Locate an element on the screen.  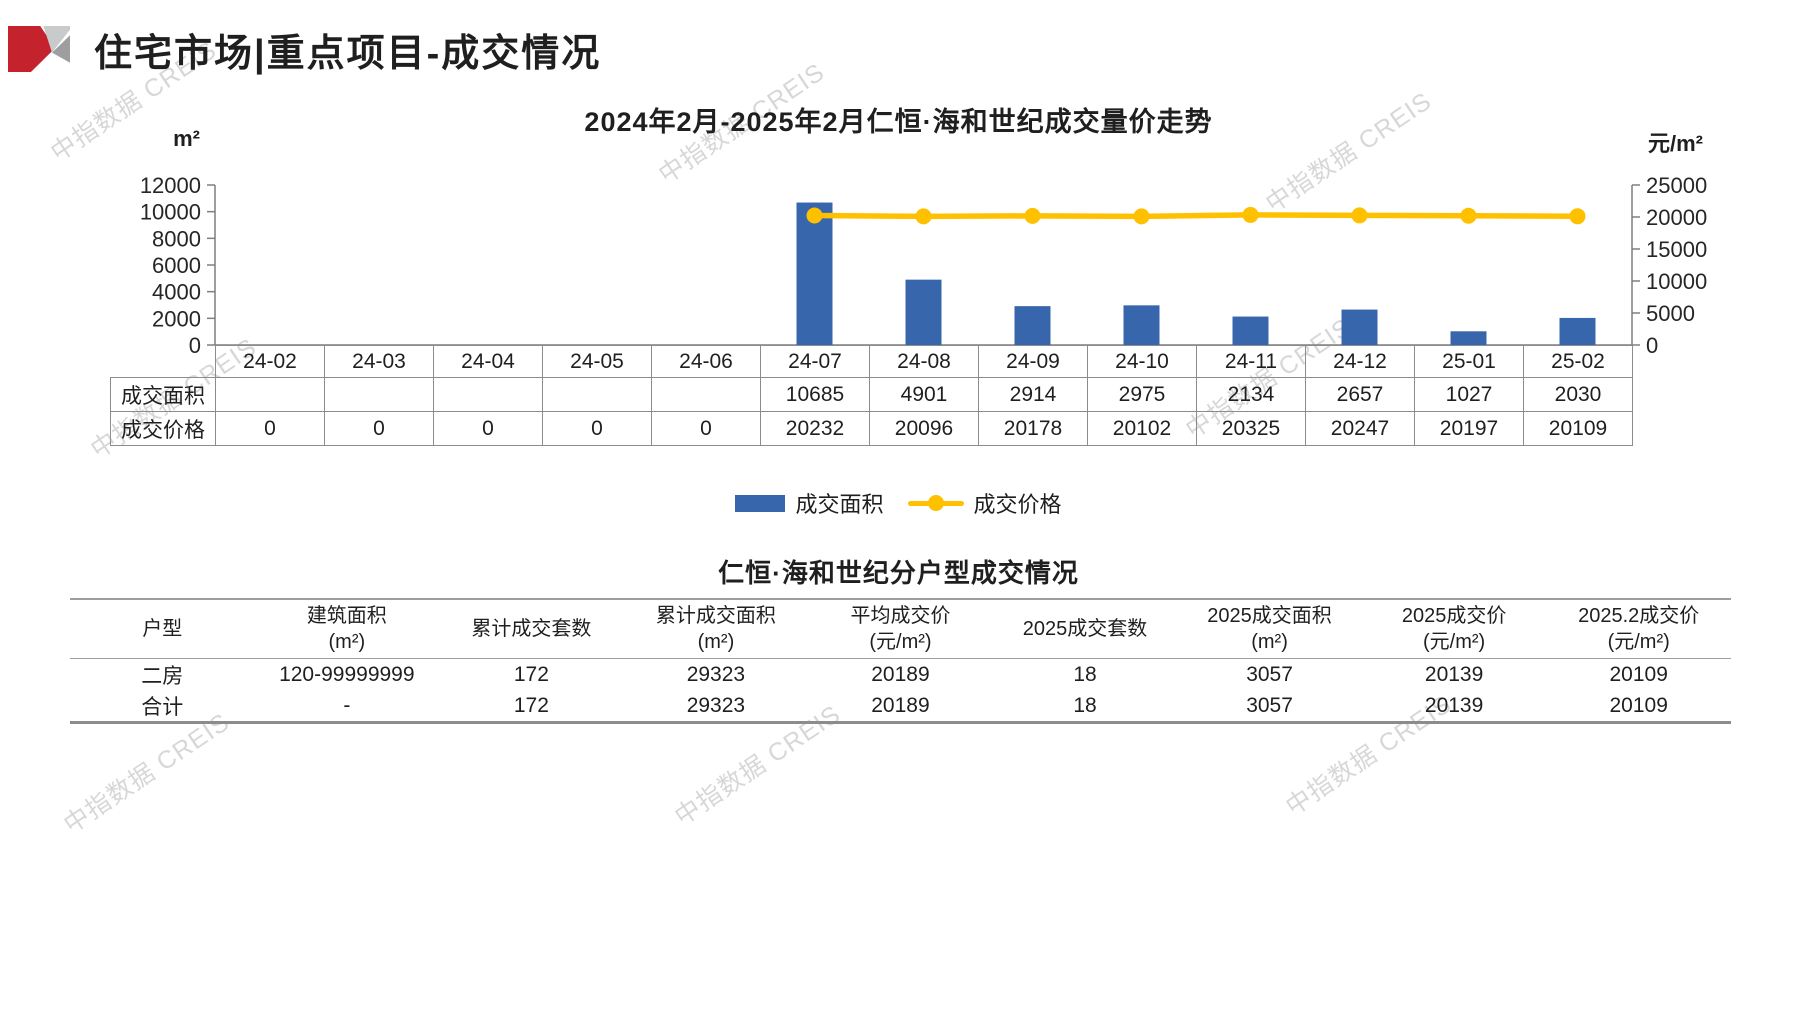
breakdown-row: 合计 -172 29323 20189 18 3057 20139 20109 is located at coordinates (900, 707).